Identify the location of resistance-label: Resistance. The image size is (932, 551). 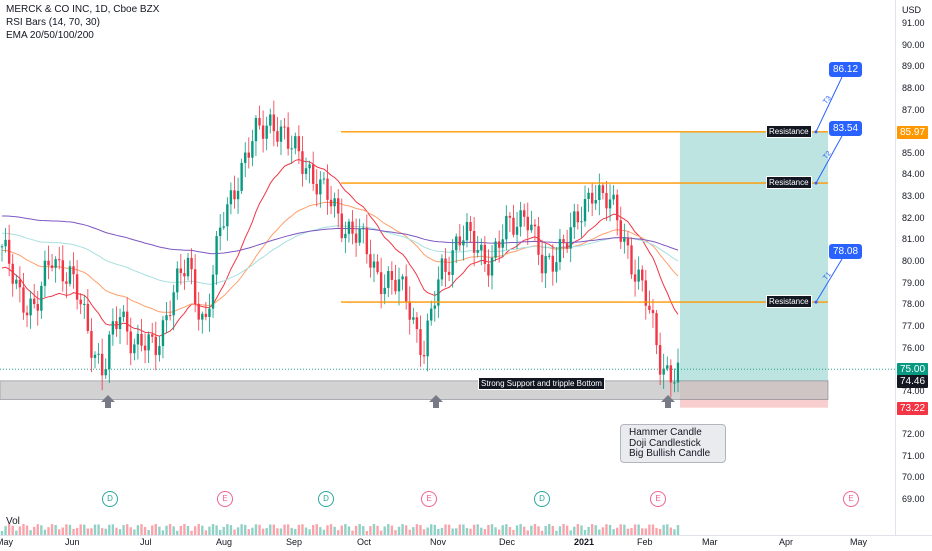
(789, 131).